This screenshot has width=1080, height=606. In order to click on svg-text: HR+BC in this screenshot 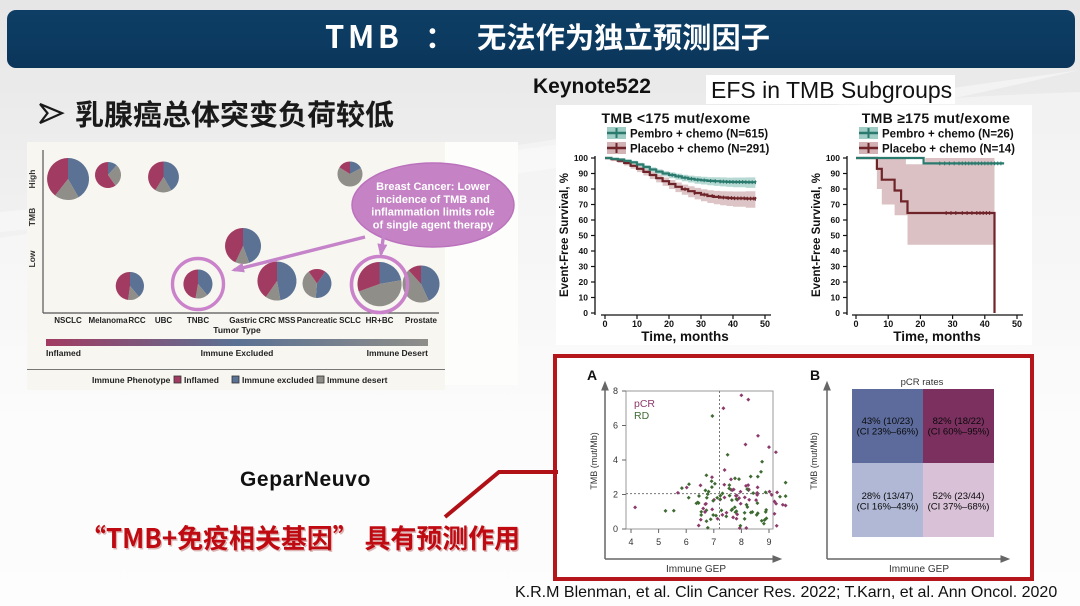, I will do `click(380, 320)`.